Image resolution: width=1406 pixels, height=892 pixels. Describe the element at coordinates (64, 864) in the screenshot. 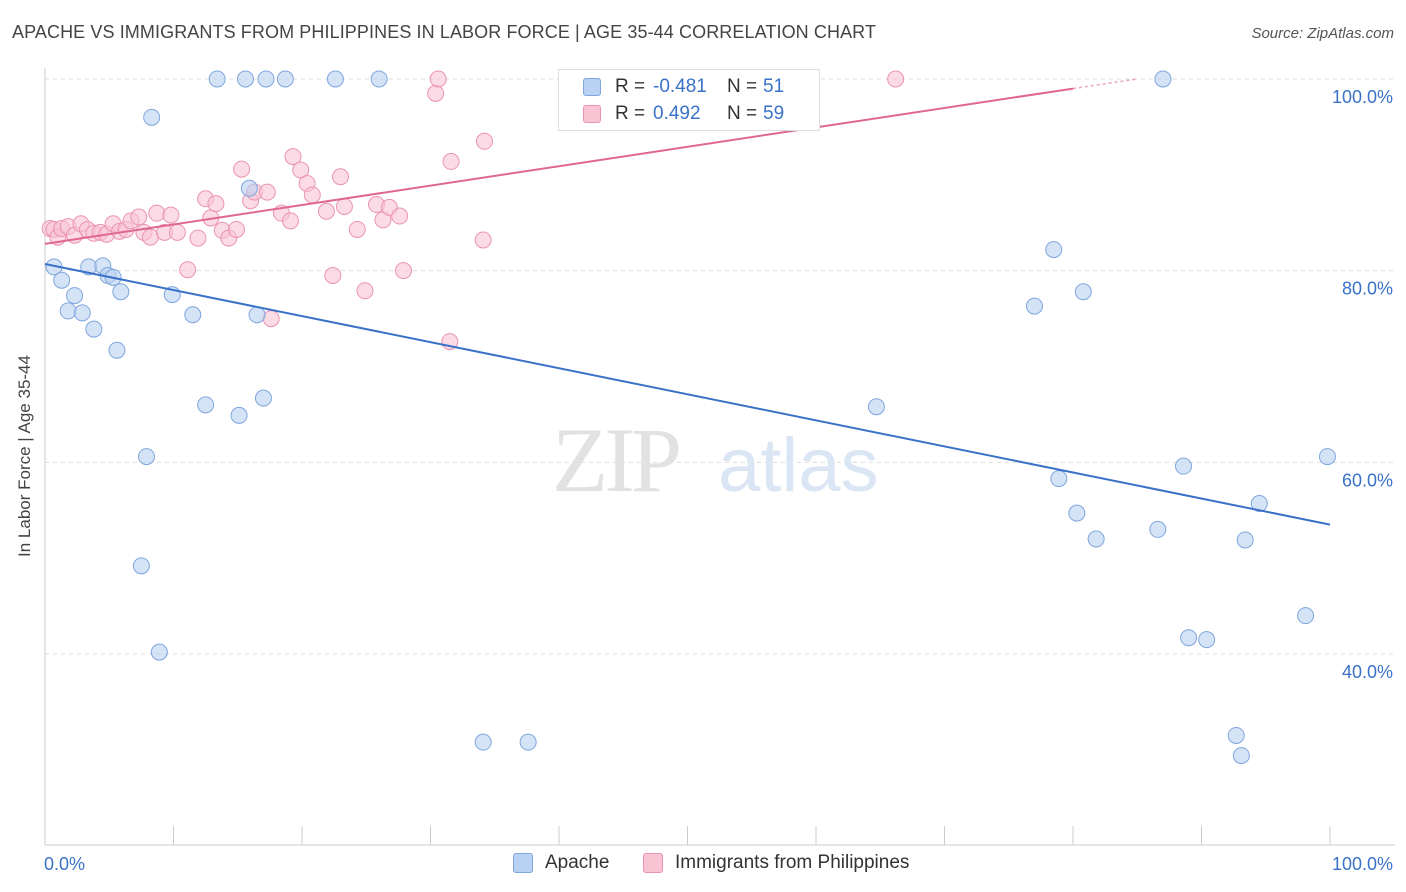

I see `x-tick-label-0: 0.0%` at that location.